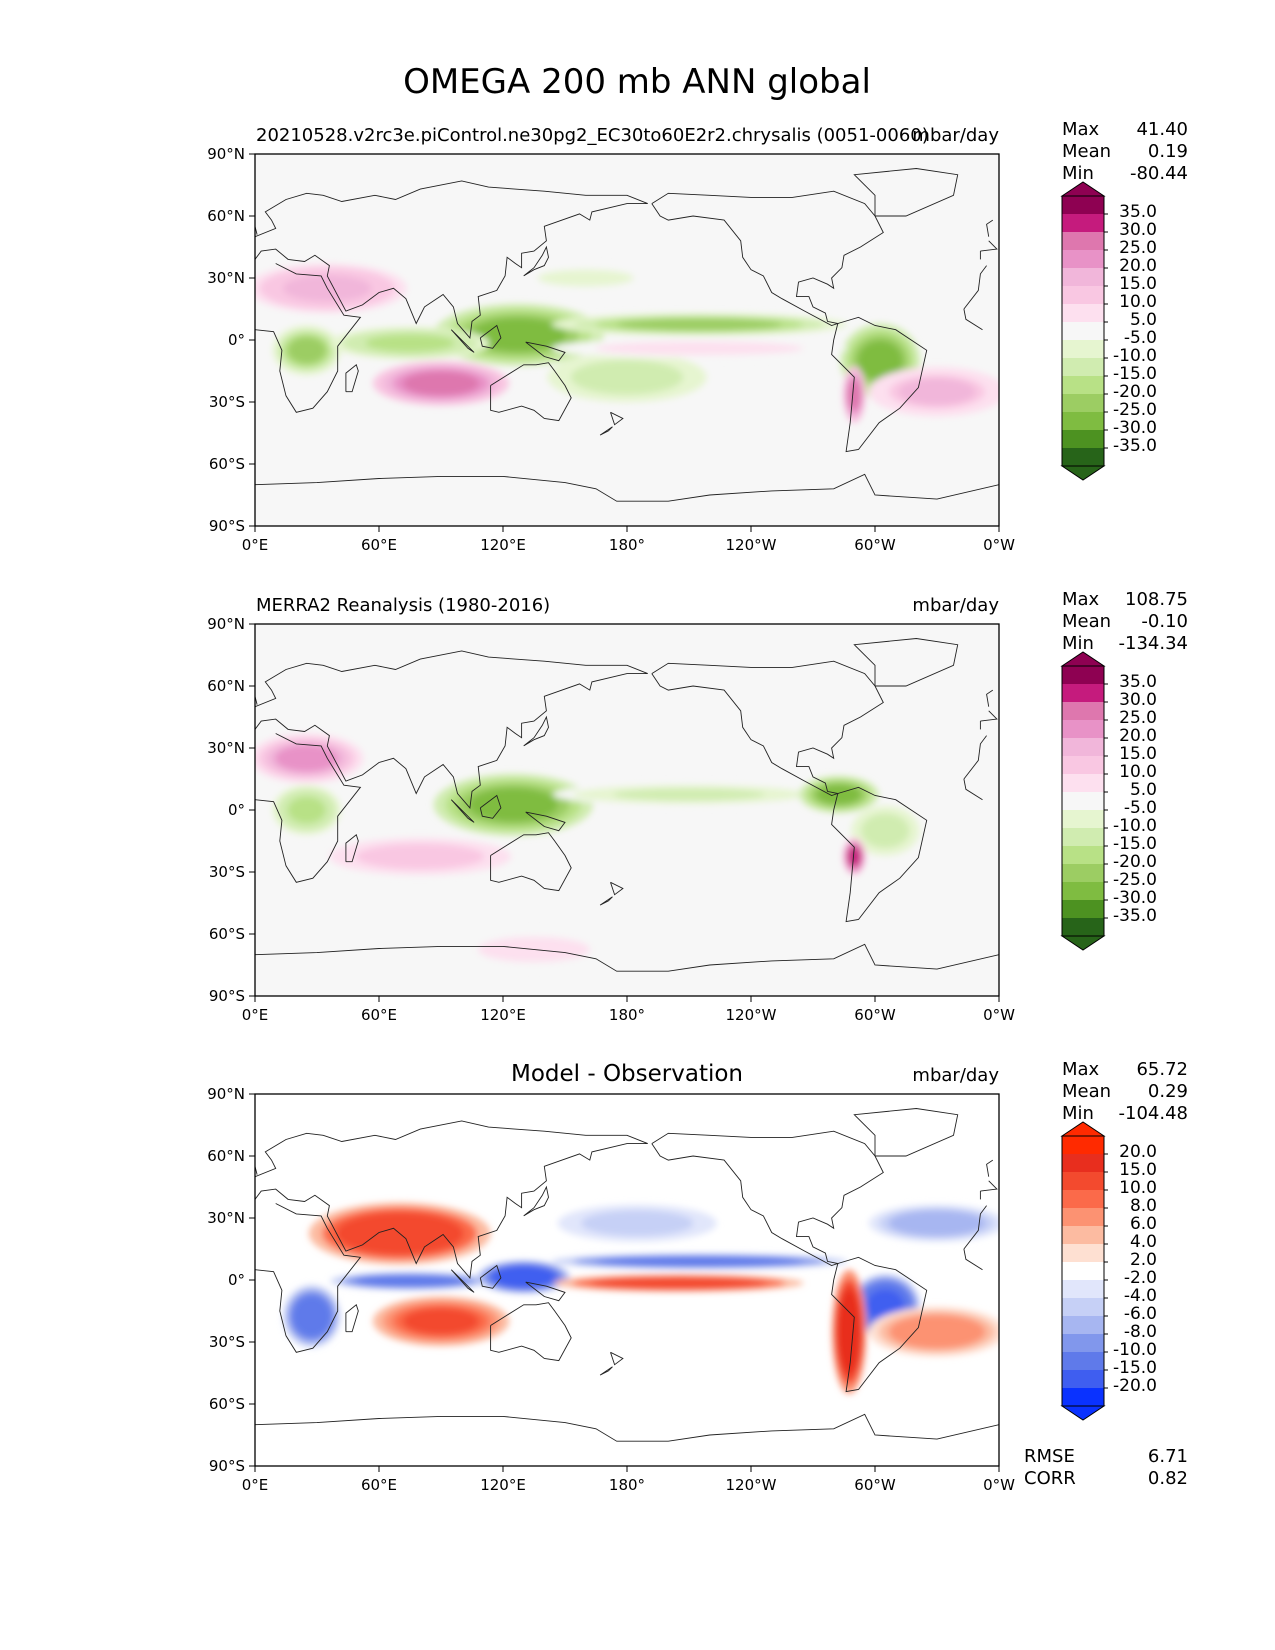 The image size is (1275, 1650). I want to click on metric-corr-label: CORR, so click(1050, 1478).